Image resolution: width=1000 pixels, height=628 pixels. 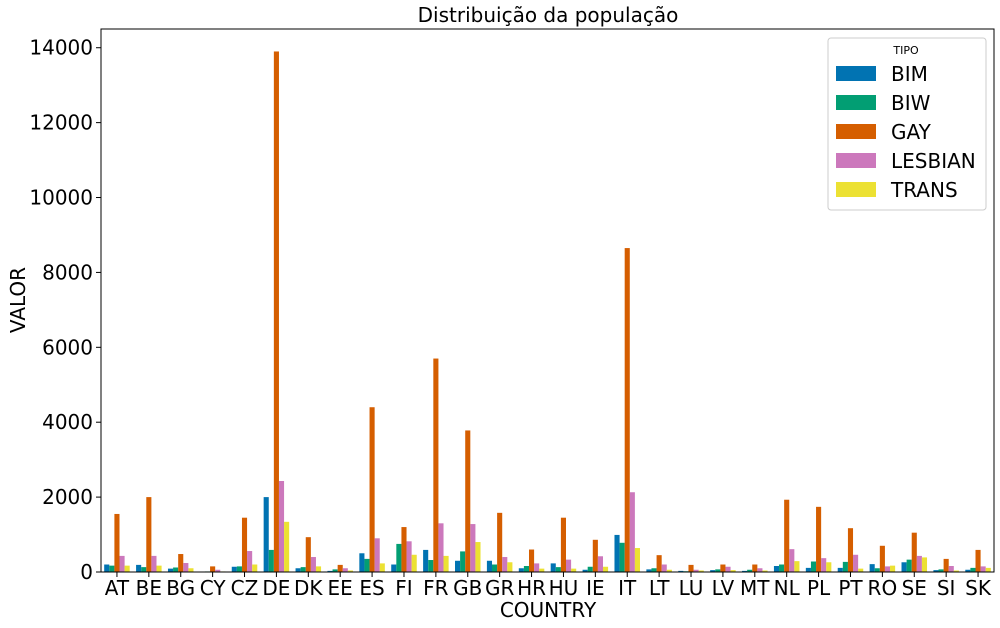 What do you see at coordinates (632, 532) in the screenshot?
I see `bar-lesbian-it` at bounding box center [632, 532].